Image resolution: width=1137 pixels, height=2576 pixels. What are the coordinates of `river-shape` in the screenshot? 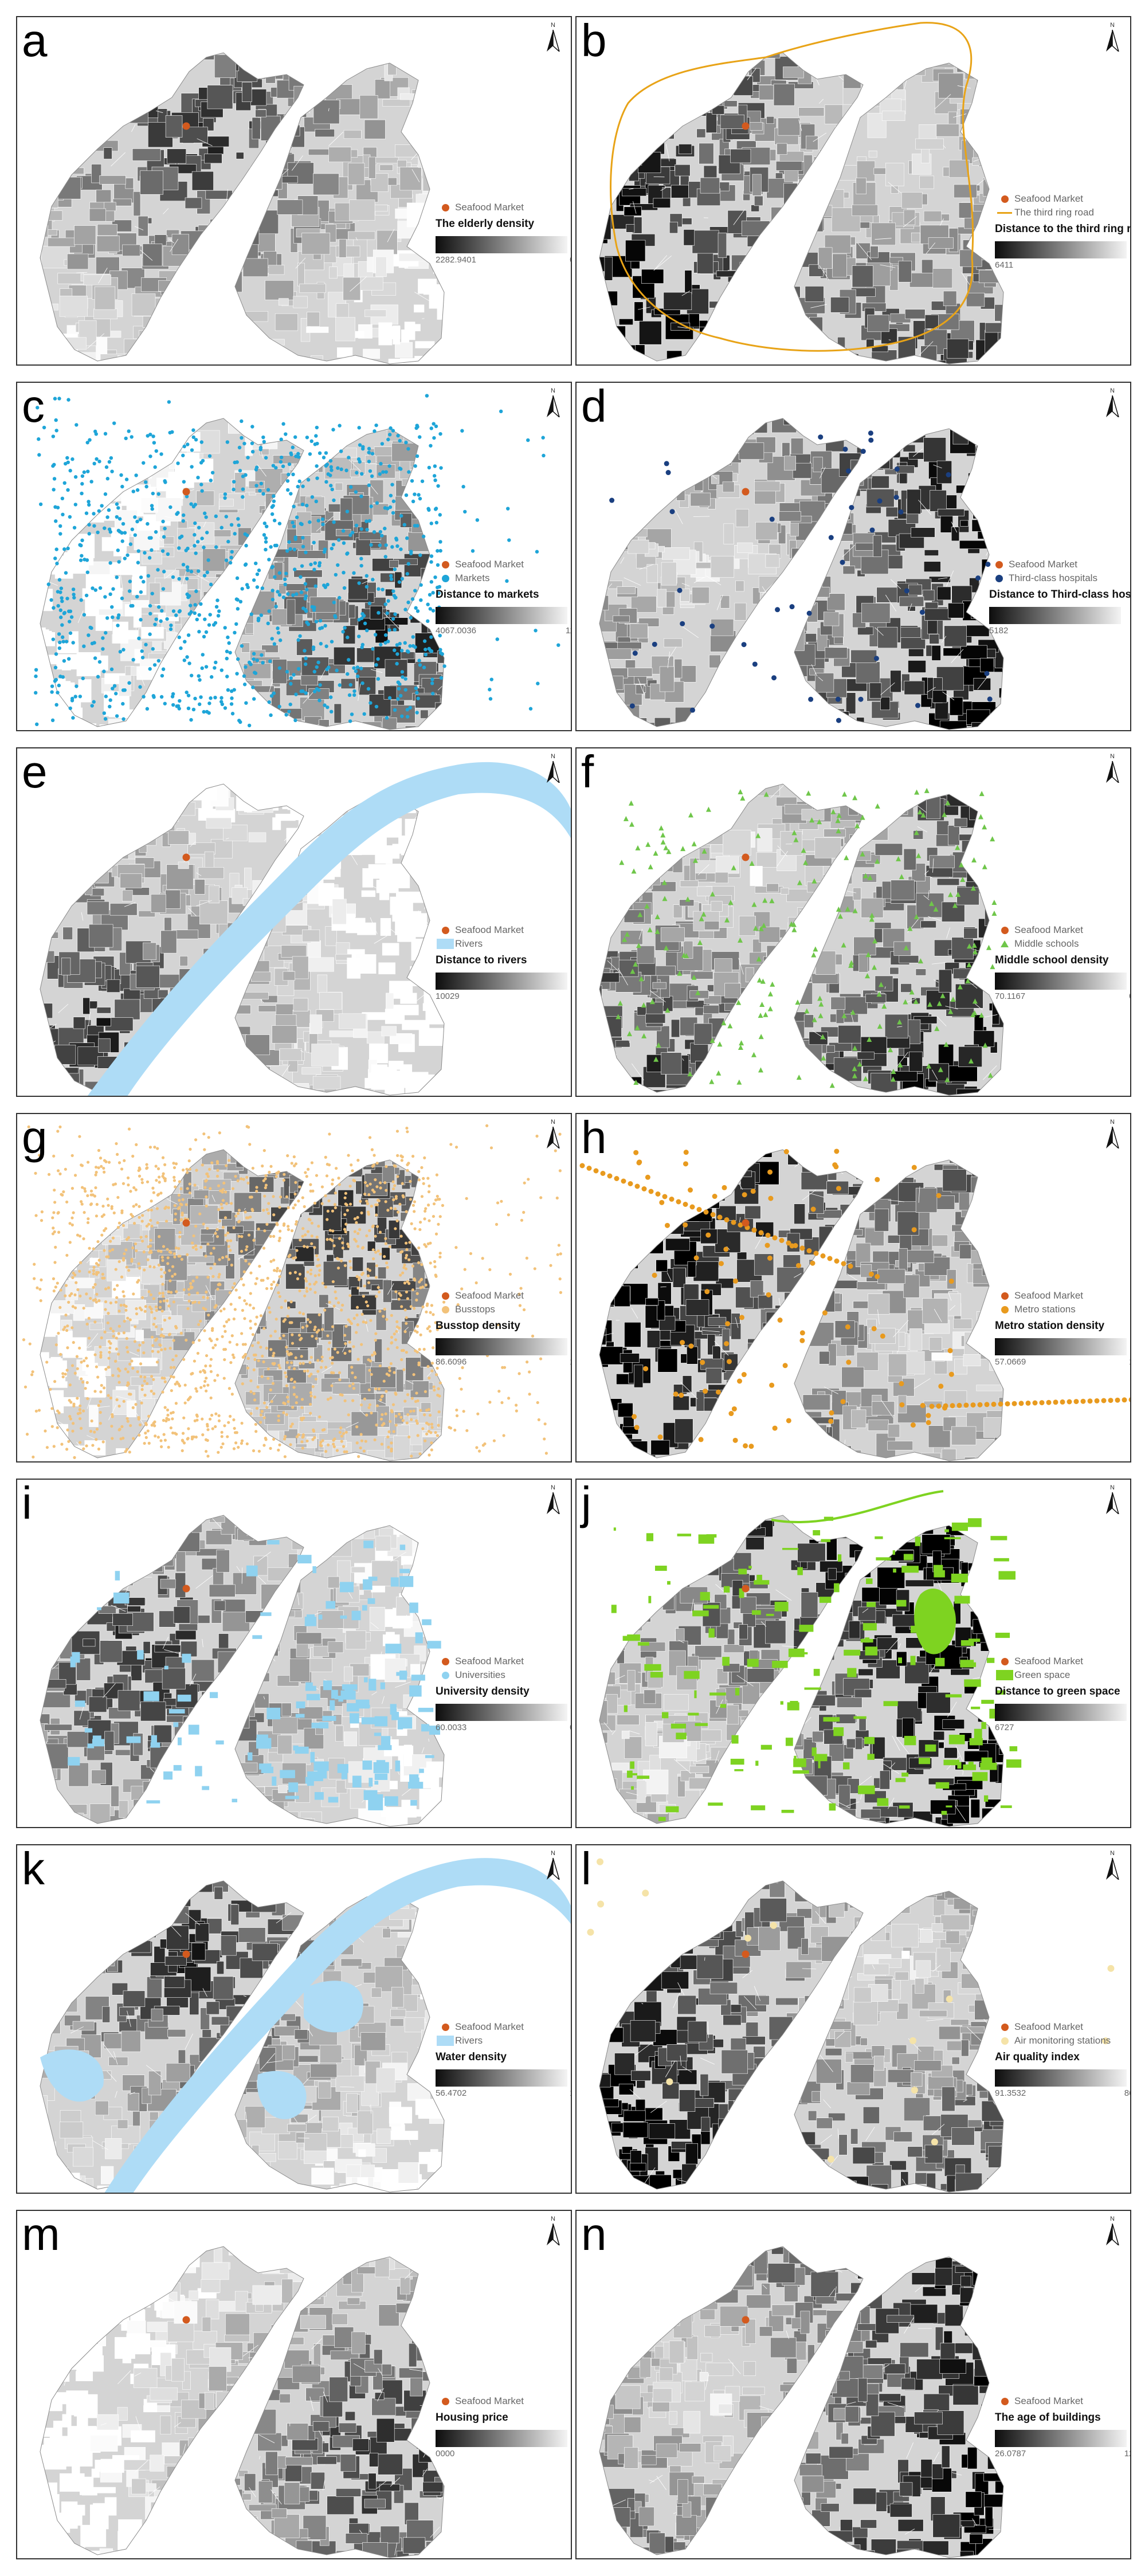 It's located at (337, 2025).